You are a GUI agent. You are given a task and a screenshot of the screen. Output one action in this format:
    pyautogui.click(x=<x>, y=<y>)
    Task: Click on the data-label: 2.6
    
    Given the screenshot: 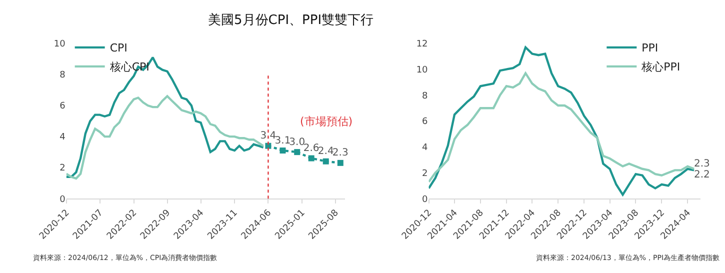 What is the action you would take?
    pyautogui.click(x=311, y=148)
    